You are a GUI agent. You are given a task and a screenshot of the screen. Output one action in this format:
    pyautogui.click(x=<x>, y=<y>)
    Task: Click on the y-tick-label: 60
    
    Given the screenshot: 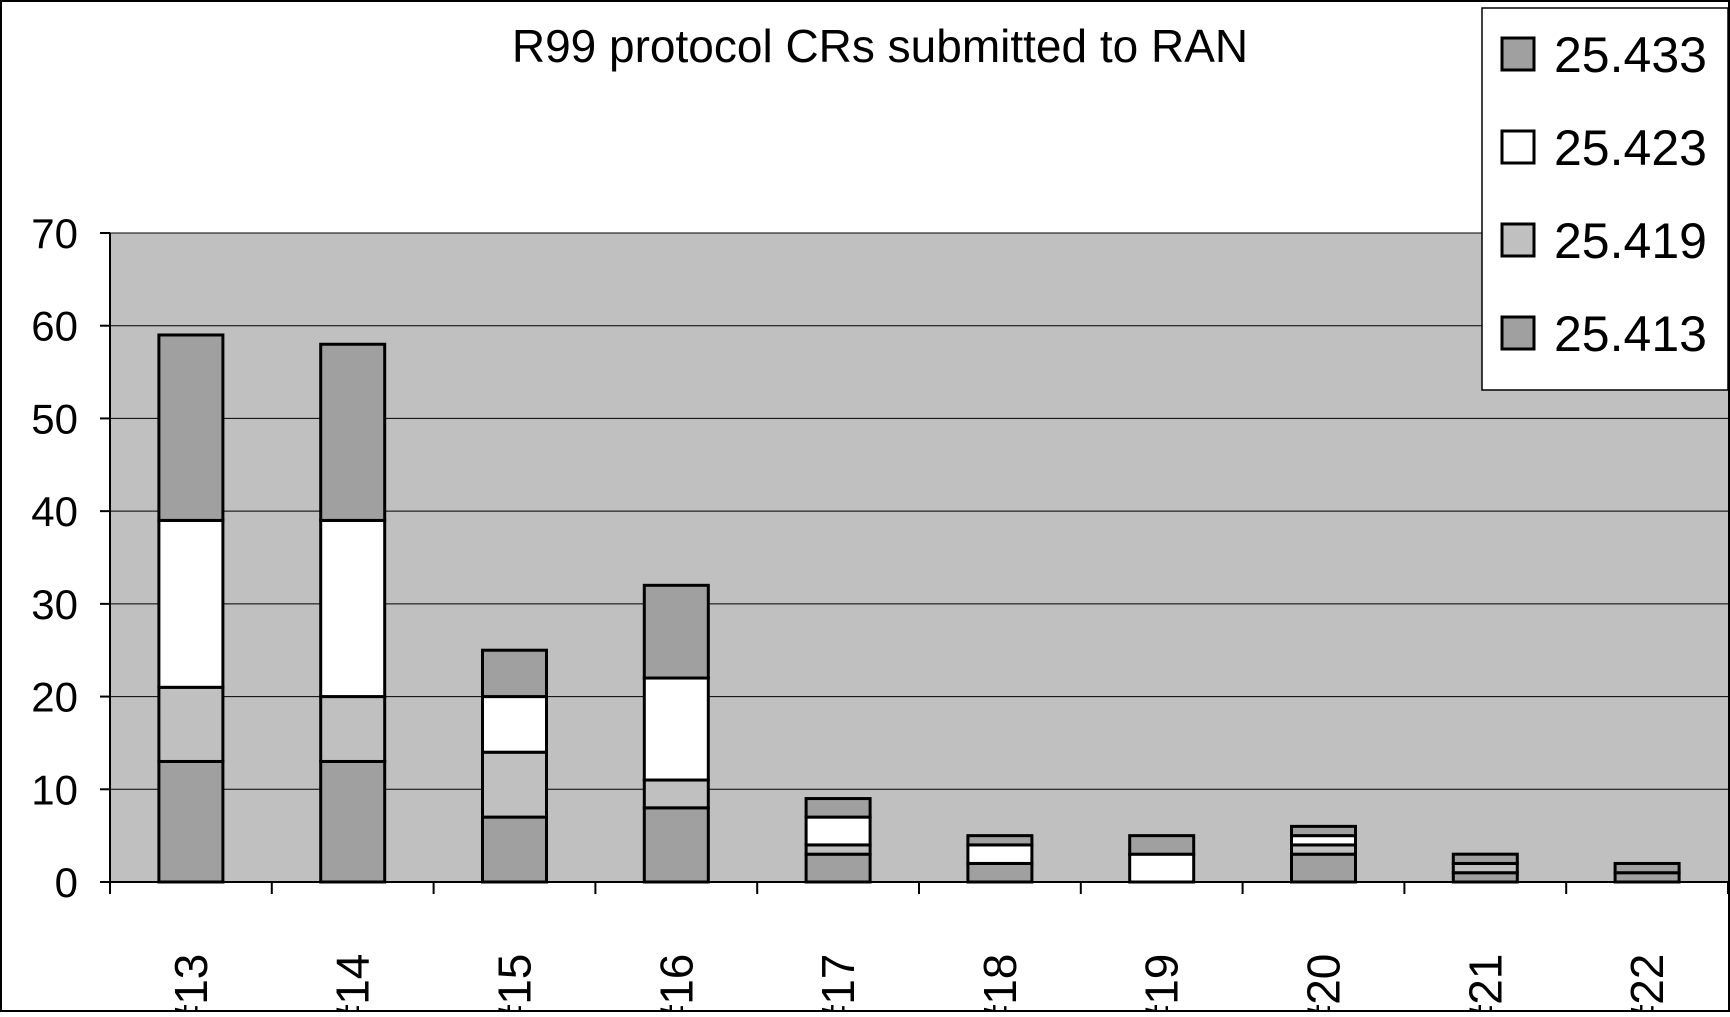 What is the action you would take?
    pyautogui.click(x=54, y=326)
    